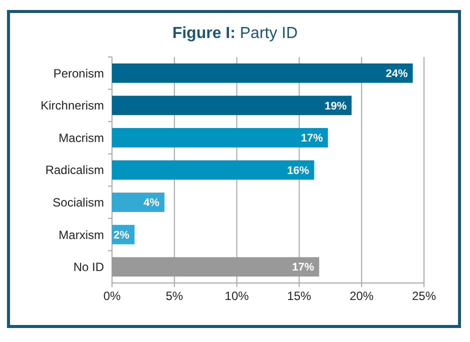 The width and height of the screenshot is (470, 342). Describe the element at coordinates (122, 235) in the screenshot. I see `data-label: 2%` at that location.